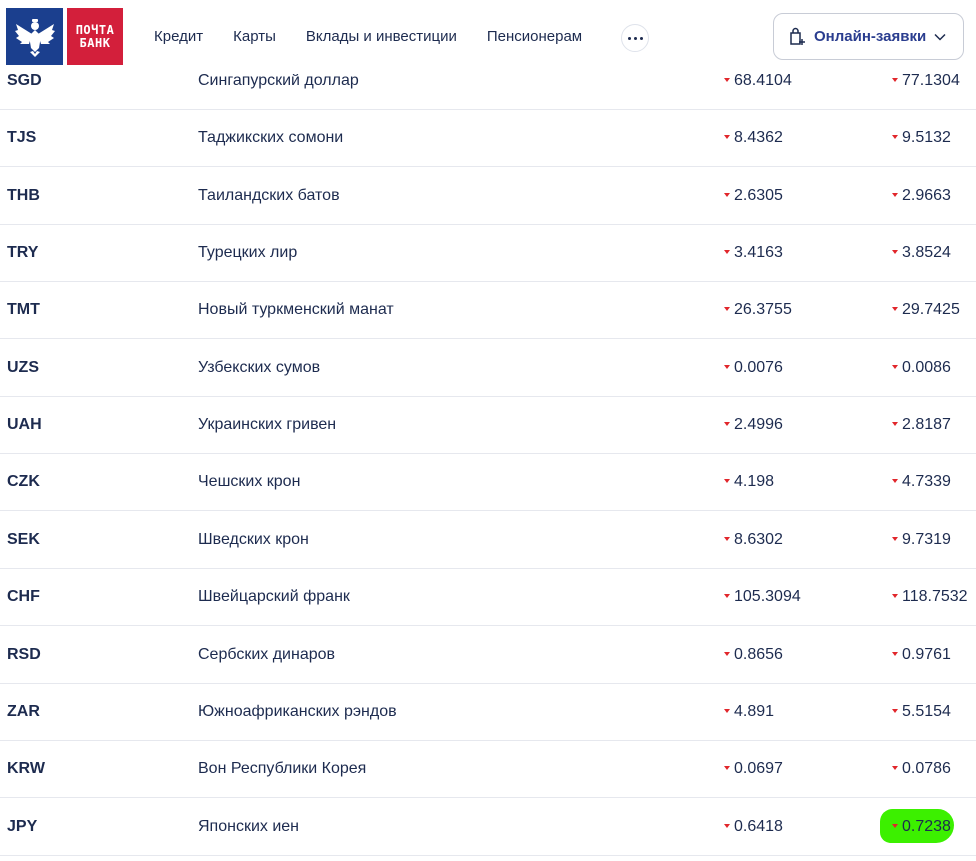 The image size is (976, 861). What do you see at coordinates (22, 137) in the screenshot?
I see `currency-code: TJS` at bounding box center [22, 137].